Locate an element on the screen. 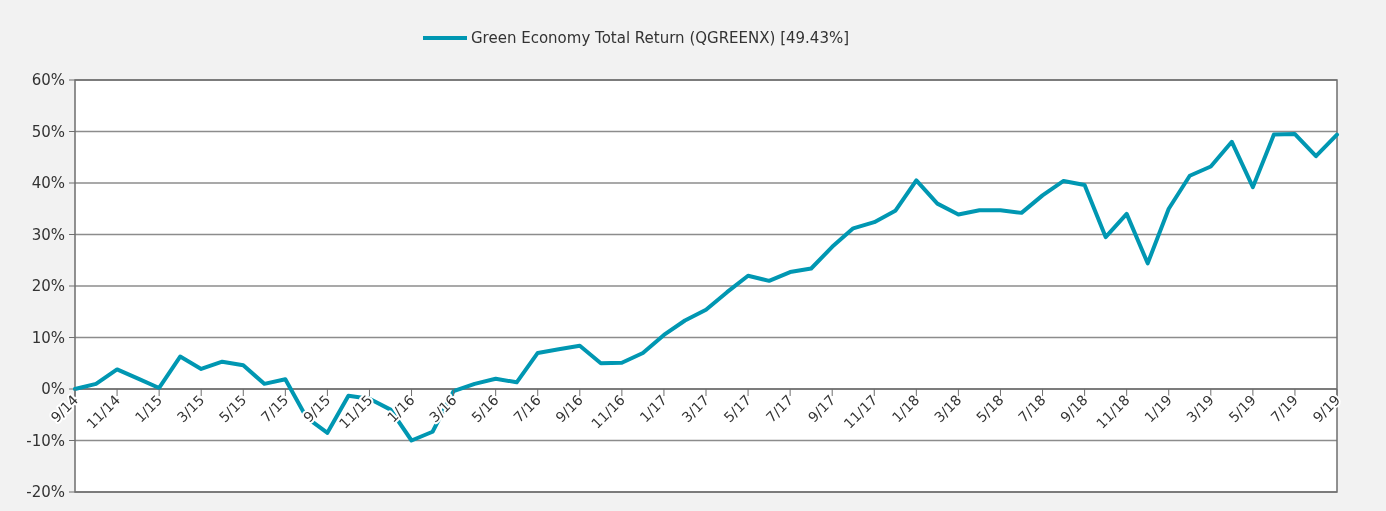 The width and height of the screenshot is (1386, 511). y-tick-label: 50% is located at coordinates (48, 131).